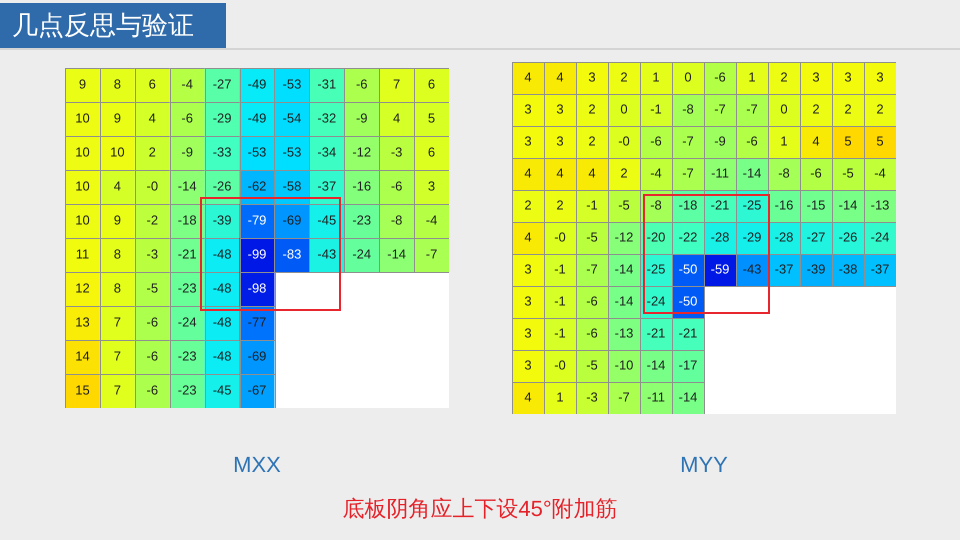  I want to click on text: 几点反思与验证, so click(103, 25).